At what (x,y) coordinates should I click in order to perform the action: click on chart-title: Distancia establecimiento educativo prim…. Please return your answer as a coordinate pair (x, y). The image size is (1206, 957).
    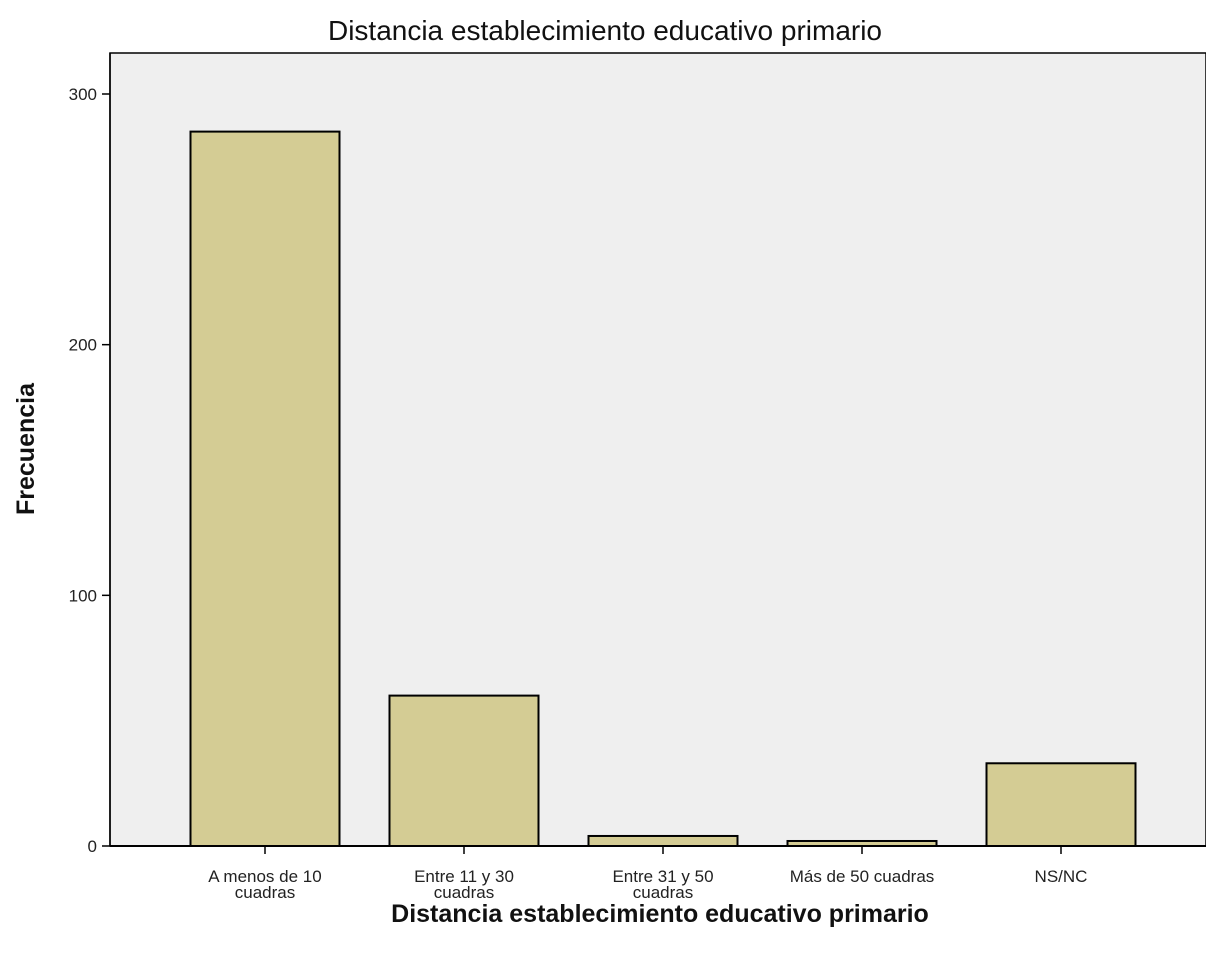
    Looking at the image, I should click on (605, 30).